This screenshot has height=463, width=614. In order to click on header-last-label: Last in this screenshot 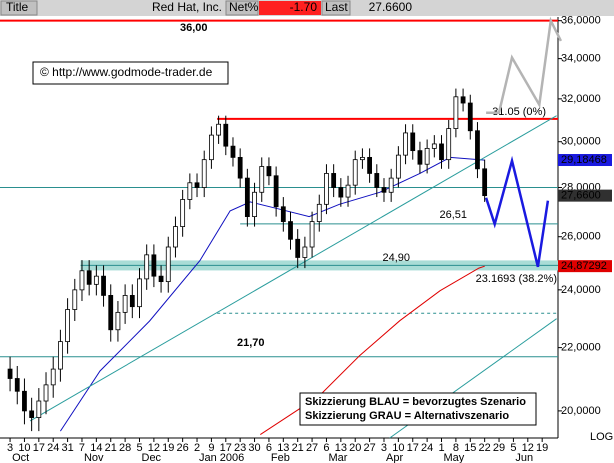, I will do `click(336, 7)`.